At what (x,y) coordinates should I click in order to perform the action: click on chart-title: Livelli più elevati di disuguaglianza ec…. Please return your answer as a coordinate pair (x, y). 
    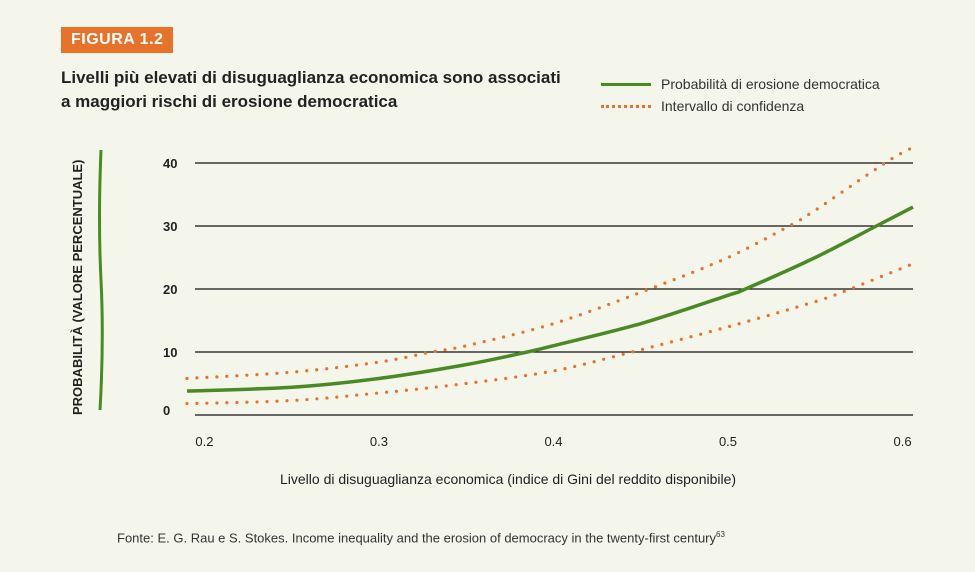
    Looking at the image, I should click on (311, 89).